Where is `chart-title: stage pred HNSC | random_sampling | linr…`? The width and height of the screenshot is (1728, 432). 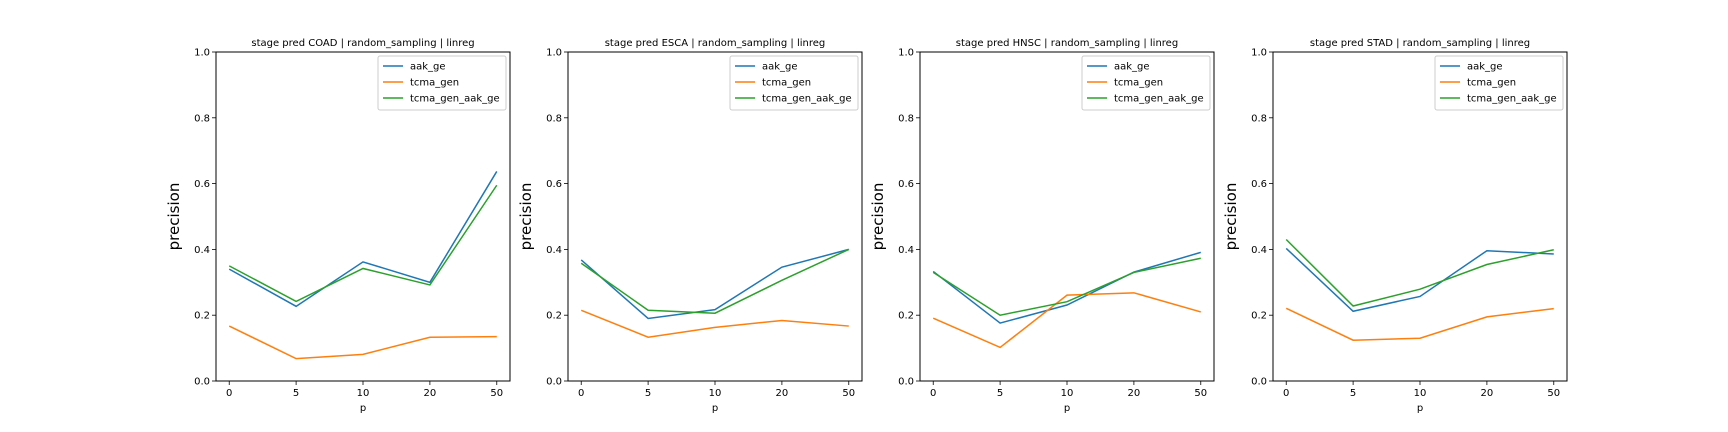 chart-title: stage pred HNSC | random_sampling | linr… is located at coordinates (1067, 43).